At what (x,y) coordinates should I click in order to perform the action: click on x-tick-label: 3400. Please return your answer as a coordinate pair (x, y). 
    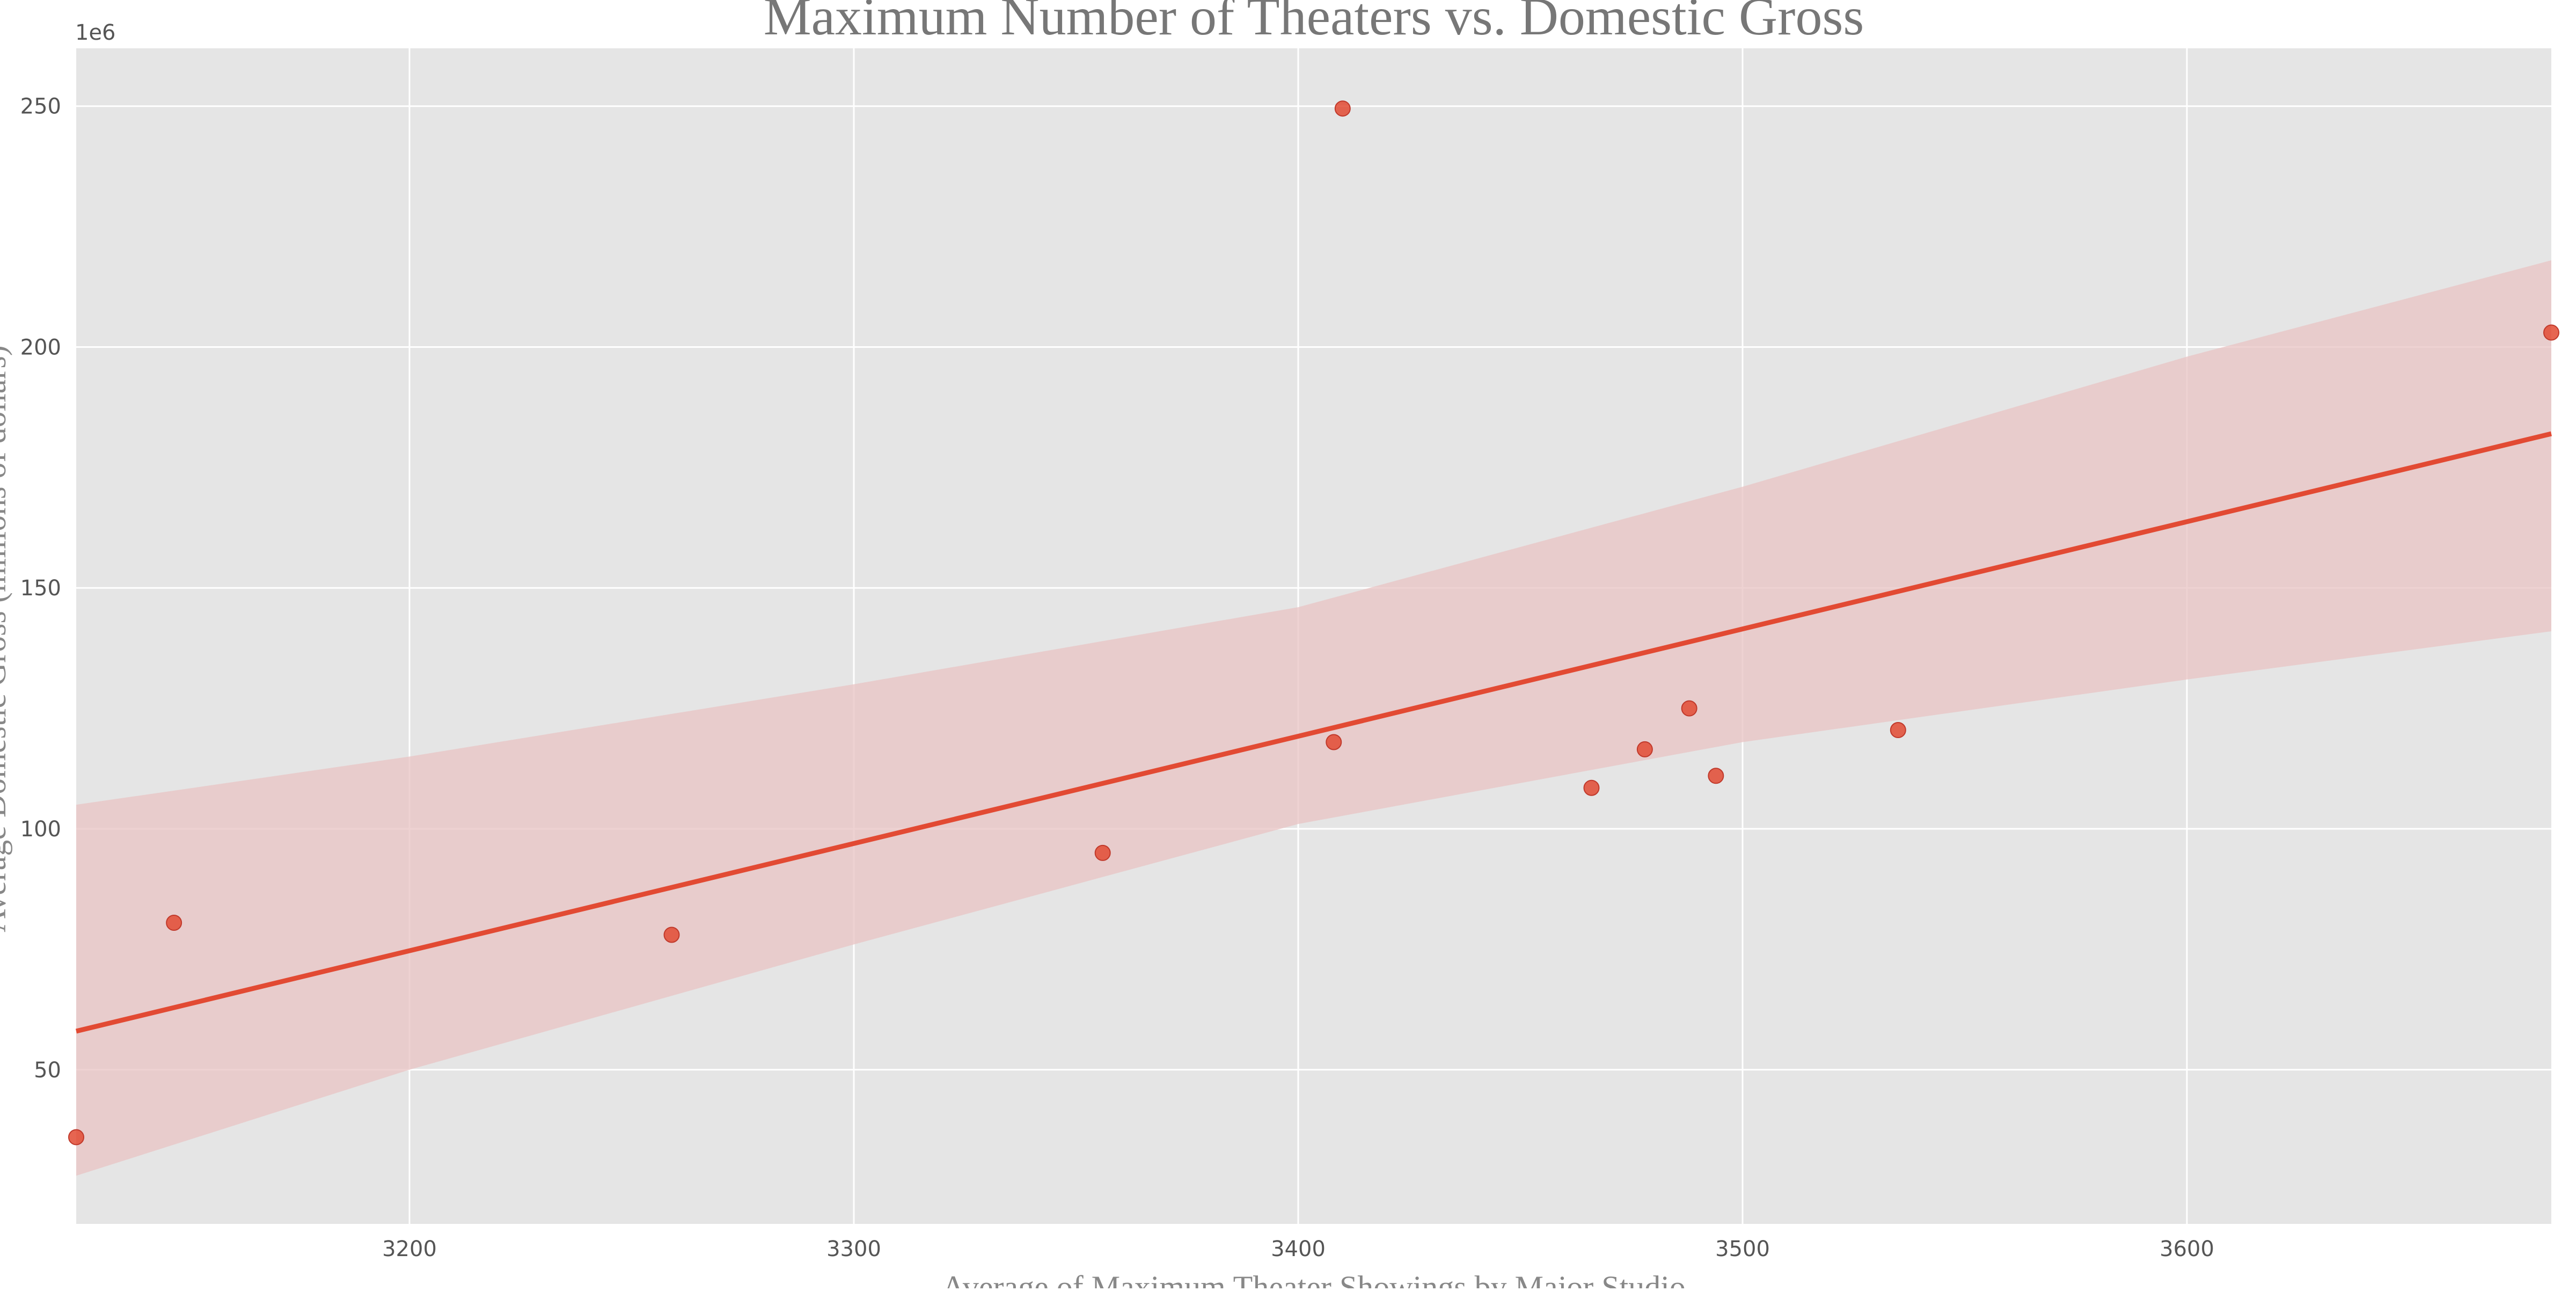
    Looking at the image, I should click on (1298, 1249).